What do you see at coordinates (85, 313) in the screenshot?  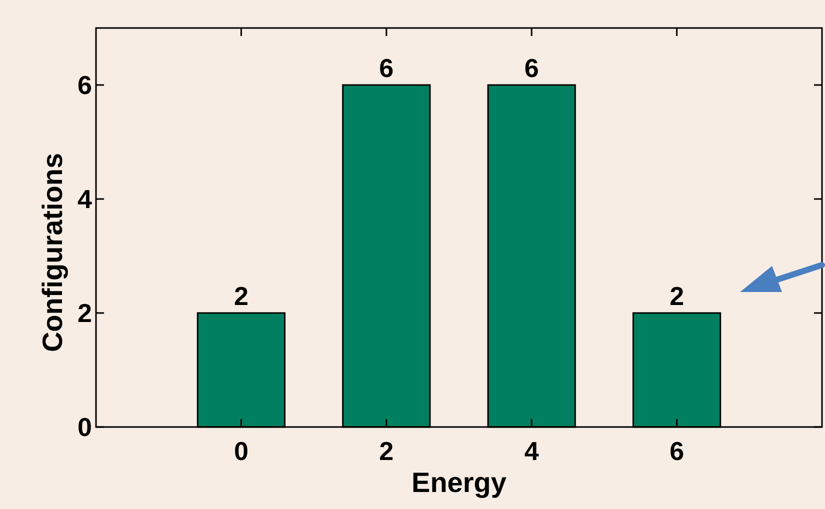 I see `y-tick-label: 2` at bounding box center [85, 313].